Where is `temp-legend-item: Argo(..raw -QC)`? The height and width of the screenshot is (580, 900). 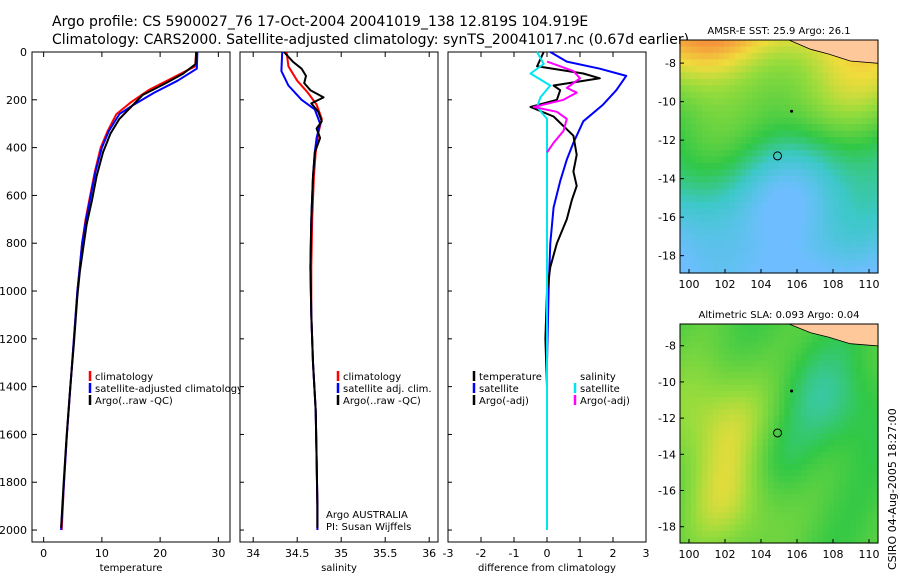
temp-legend-item: Argo(..raw -QC) is located at coordinates (134, 401).